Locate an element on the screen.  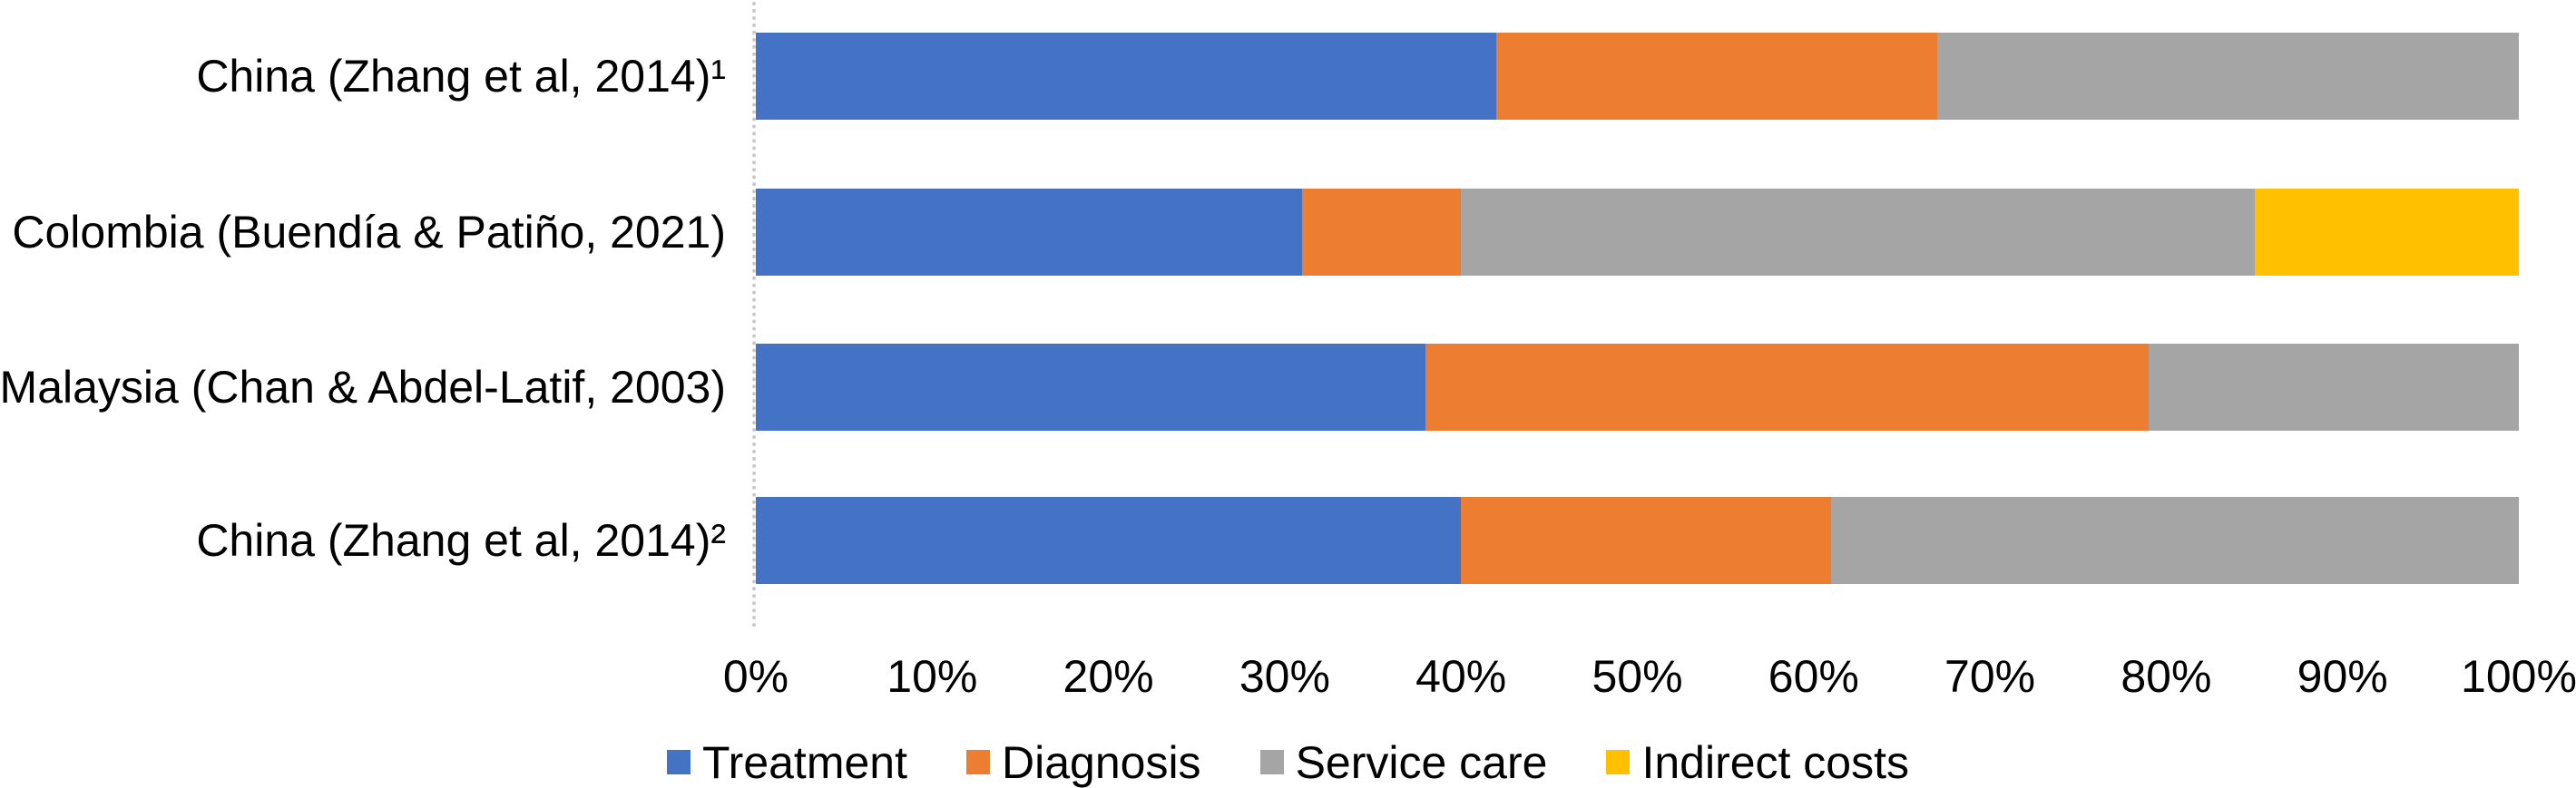
legend-label-service-care: Service care is located at coordinates (1421, 762).